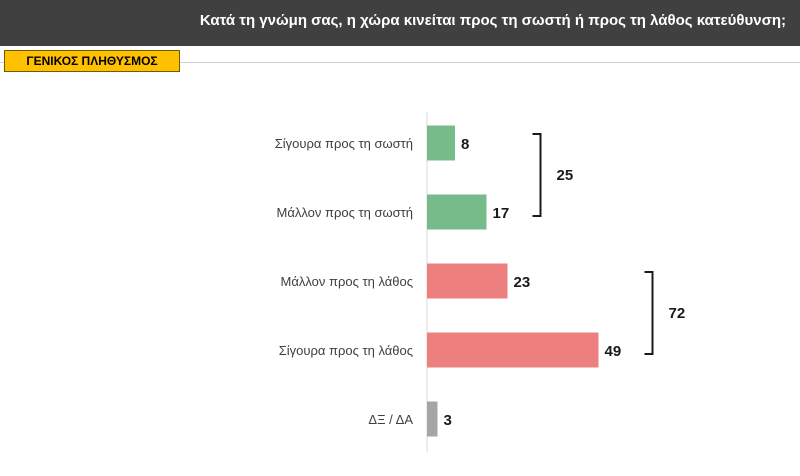 This screenshot has width=800, height=476. Describe the element at coordinates (390, 419) in the screenshot. I see `category-label: ΔΞ / ΔΑ` at that location.